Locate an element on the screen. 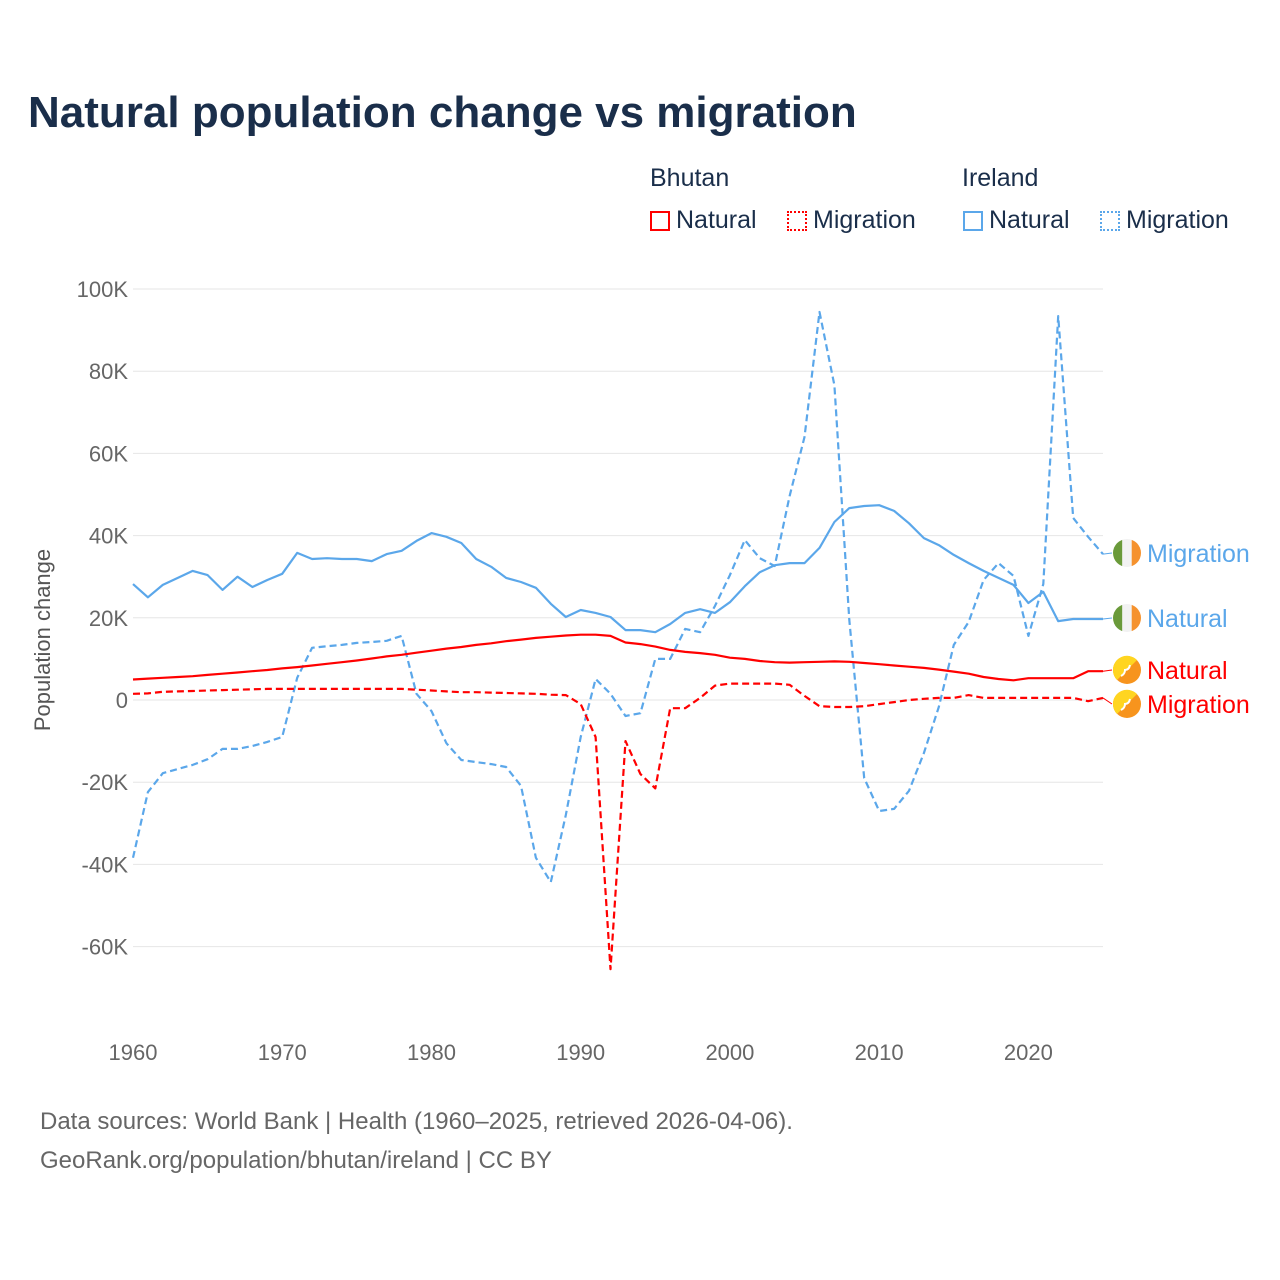 This screenshot has width=1280, height=1280. legend-bhutan-natural: Natural is located at coordinates (703, 220).